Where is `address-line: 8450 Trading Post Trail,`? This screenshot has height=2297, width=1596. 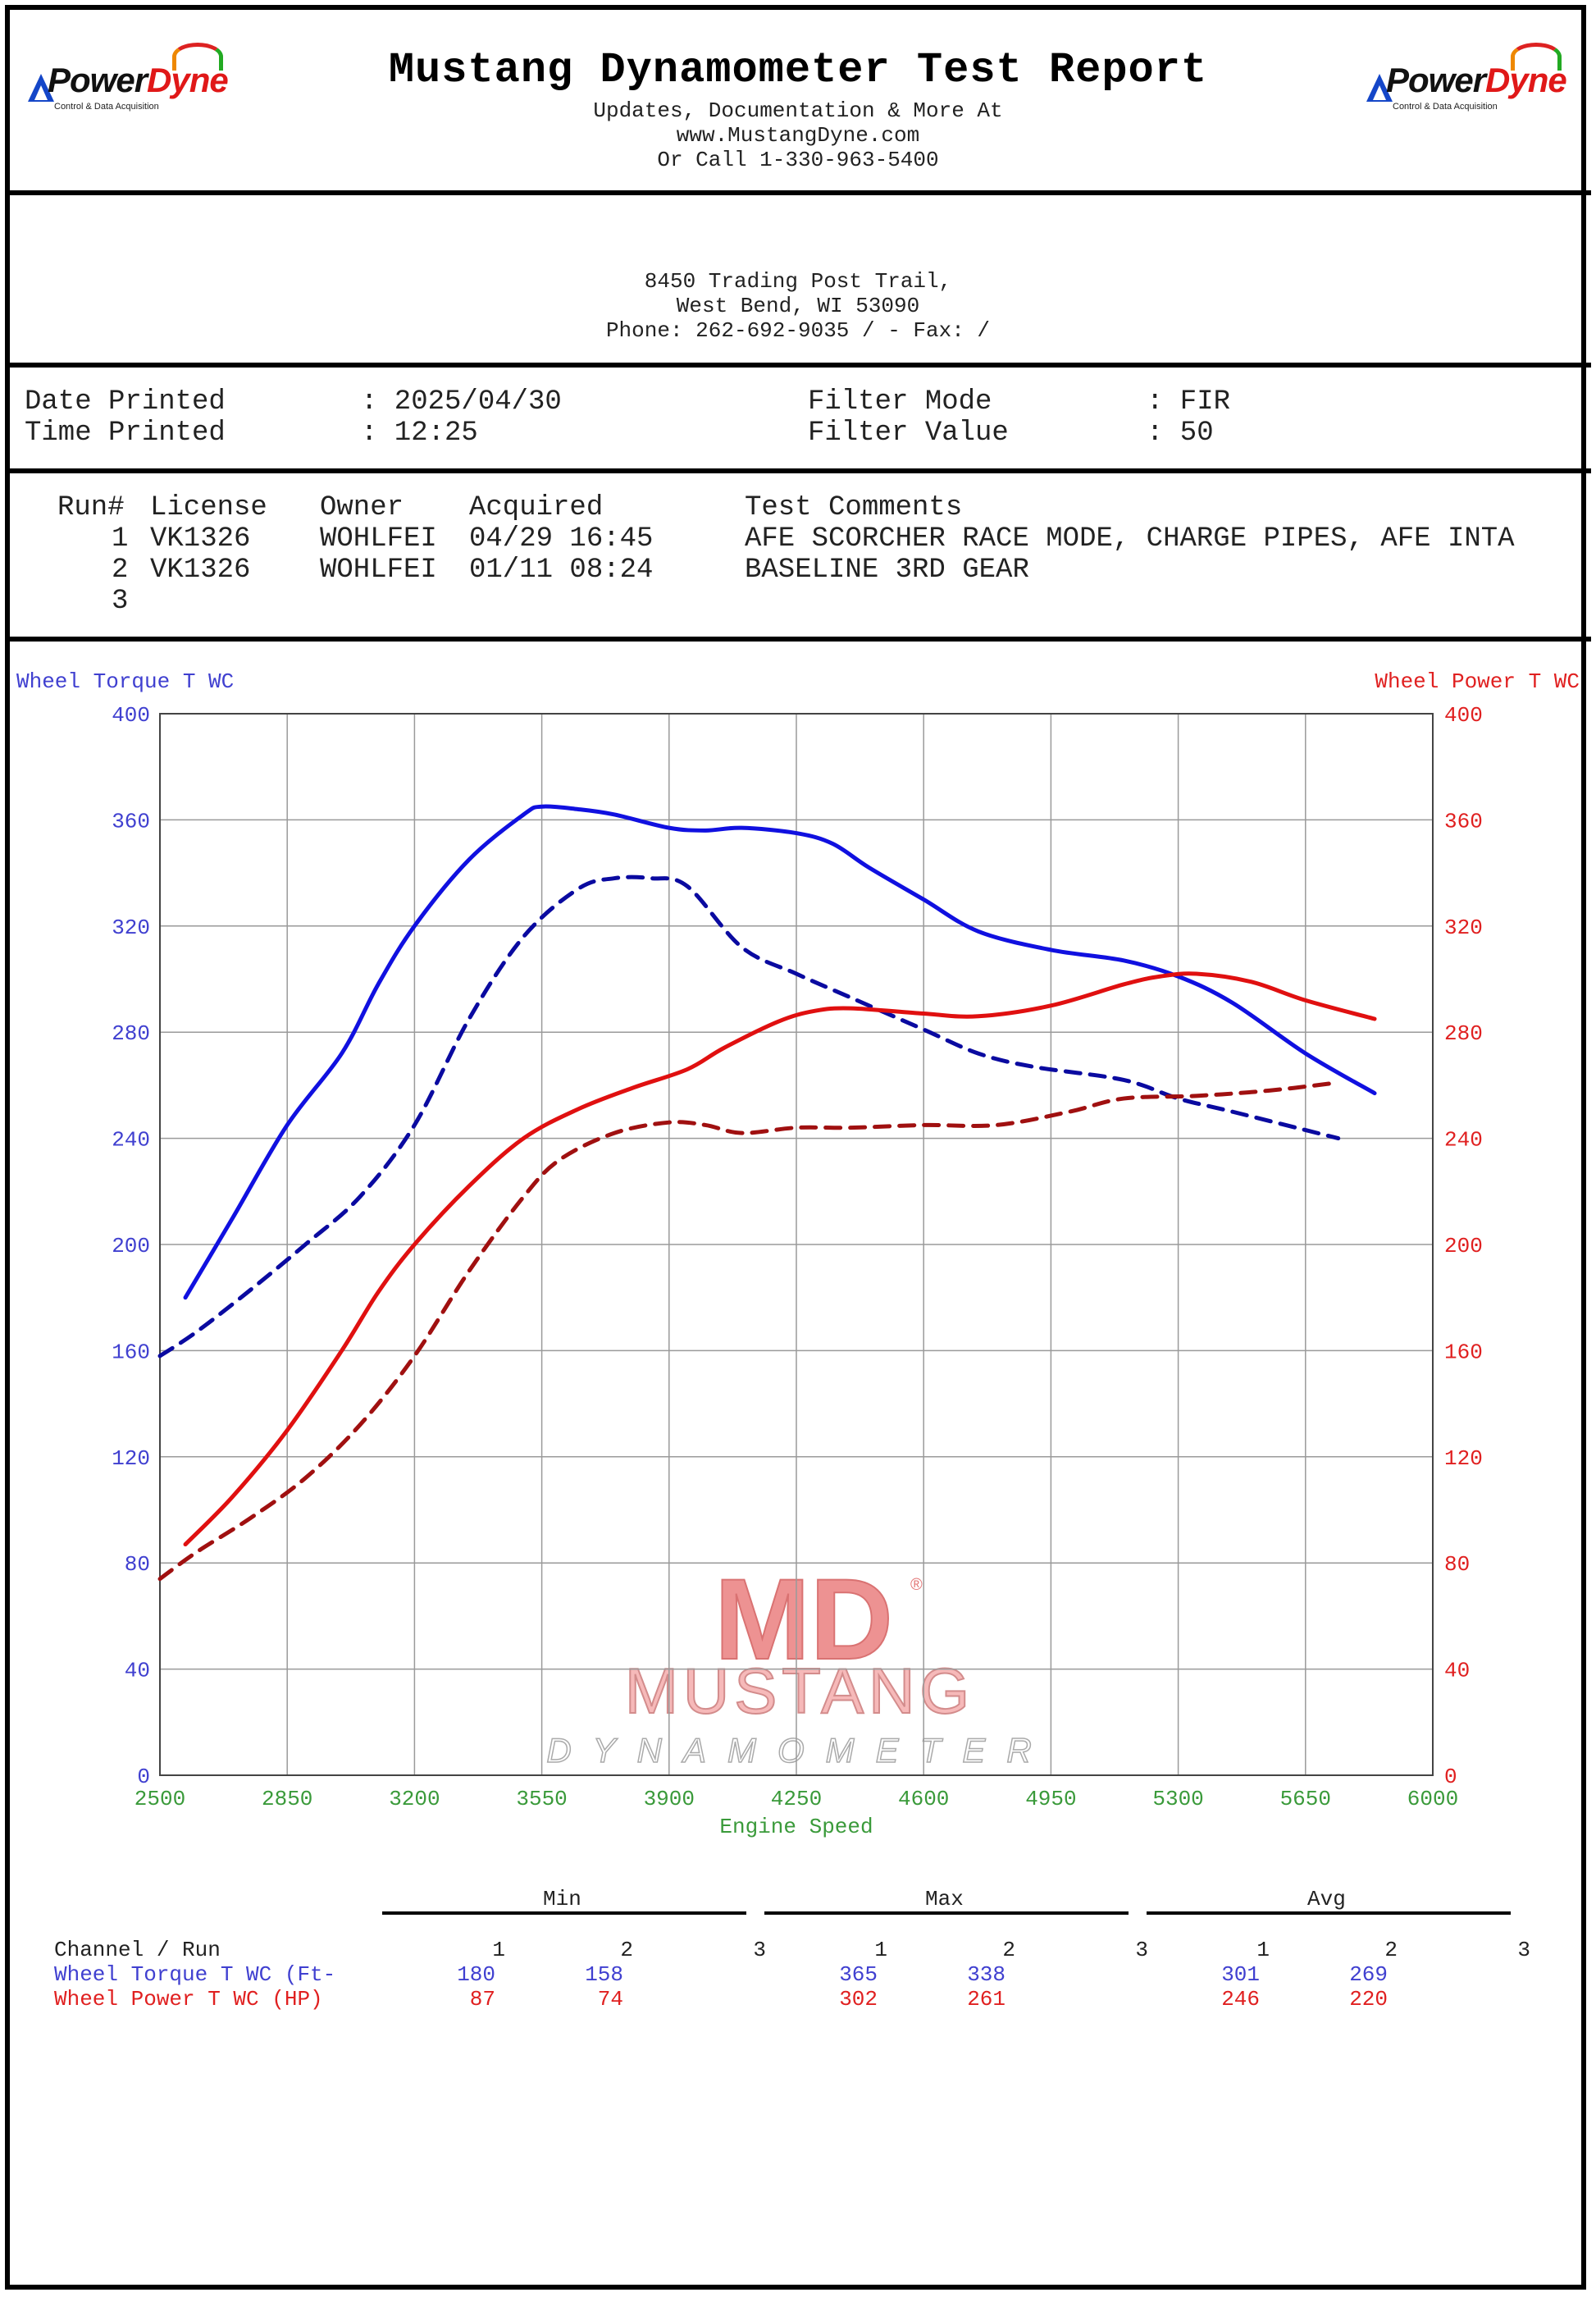
address-line: 8450 Trading Post Trail, is located at coordinates (798, 281).